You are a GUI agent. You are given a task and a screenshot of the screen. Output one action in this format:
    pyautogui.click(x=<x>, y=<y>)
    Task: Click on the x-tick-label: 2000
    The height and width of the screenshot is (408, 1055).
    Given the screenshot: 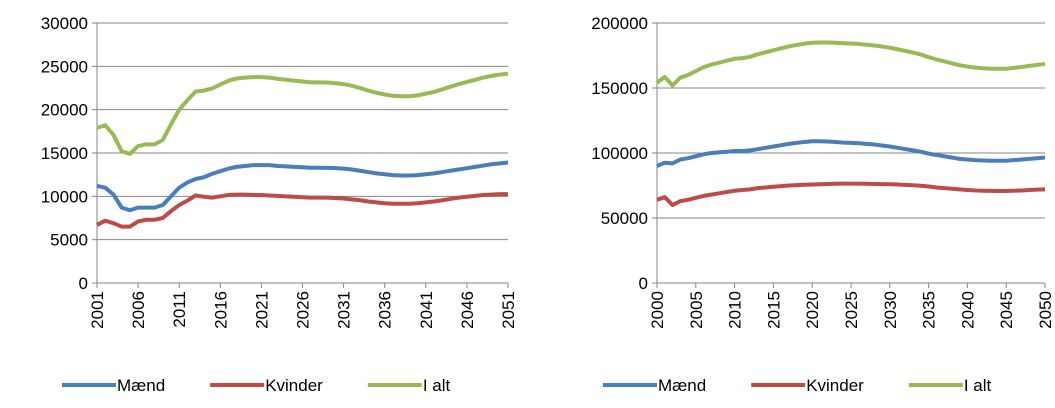 What is the action you would take?
    pyautogui.click(x=657, y=310)
    